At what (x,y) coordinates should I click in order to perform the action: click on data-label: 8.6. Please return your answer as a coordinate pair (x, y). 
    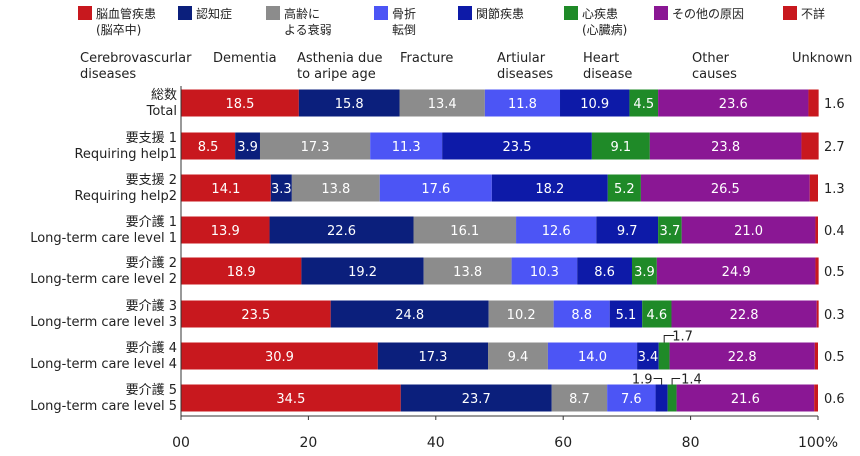
    Looking at the image, I should click on (604, 272).